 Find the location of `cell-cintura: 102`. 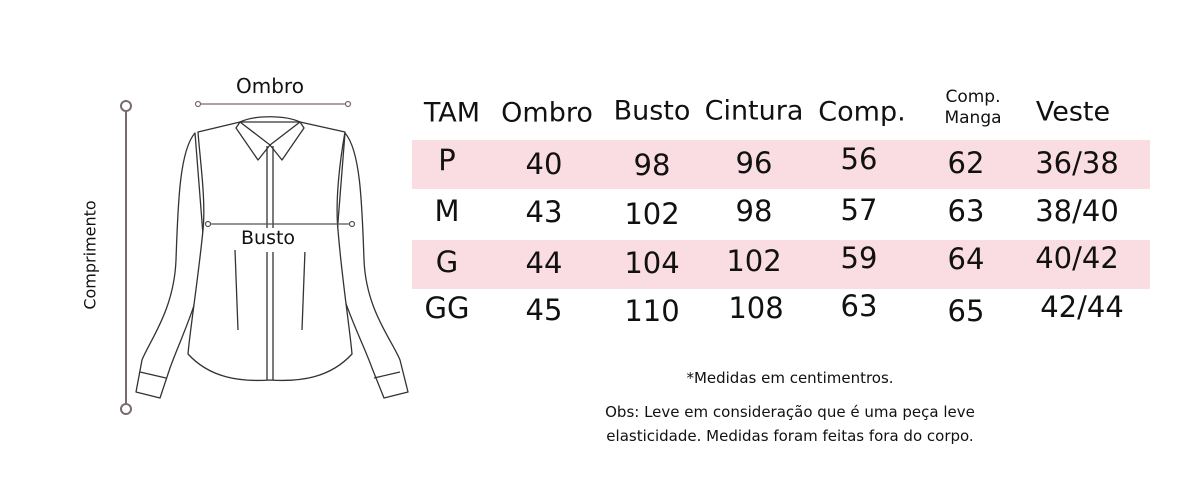

cell-cintura: 102 is located at coordinates (754, 261).